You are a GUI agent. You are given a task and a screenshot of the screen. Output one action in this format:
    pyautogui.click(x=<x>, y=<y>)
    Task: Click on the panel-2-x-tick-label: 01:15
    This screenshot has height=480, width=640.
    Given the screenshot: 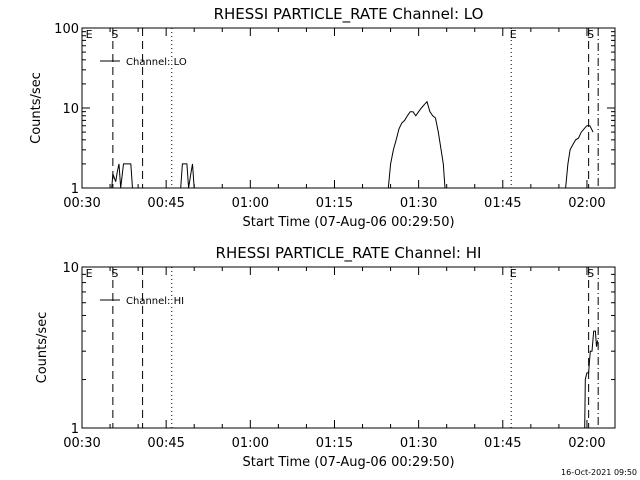 What is the action you would take?
    pyautogui.click(x=334, y=443)
    